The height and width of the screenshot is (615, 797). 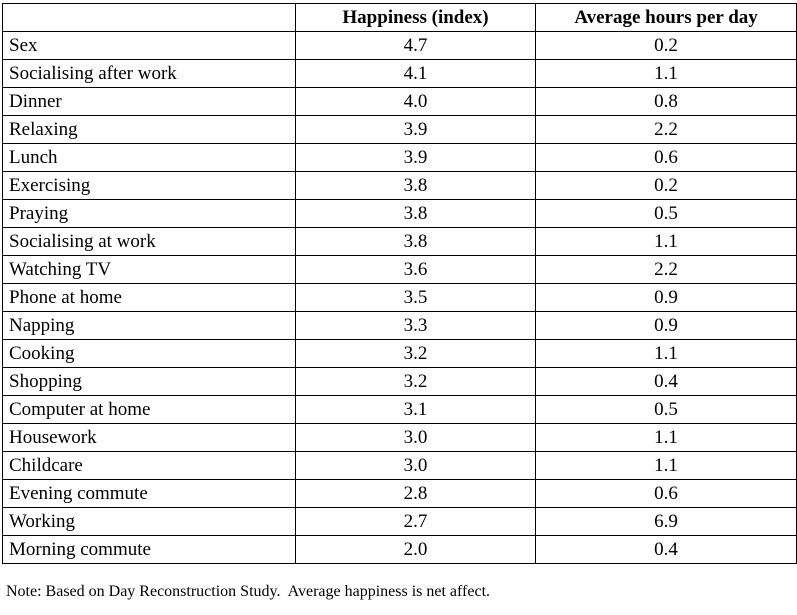 What do you see at coordinates (149, 325) in the screenshot?
I see `cell-activity: Napping` at bounding box center [149, 325].